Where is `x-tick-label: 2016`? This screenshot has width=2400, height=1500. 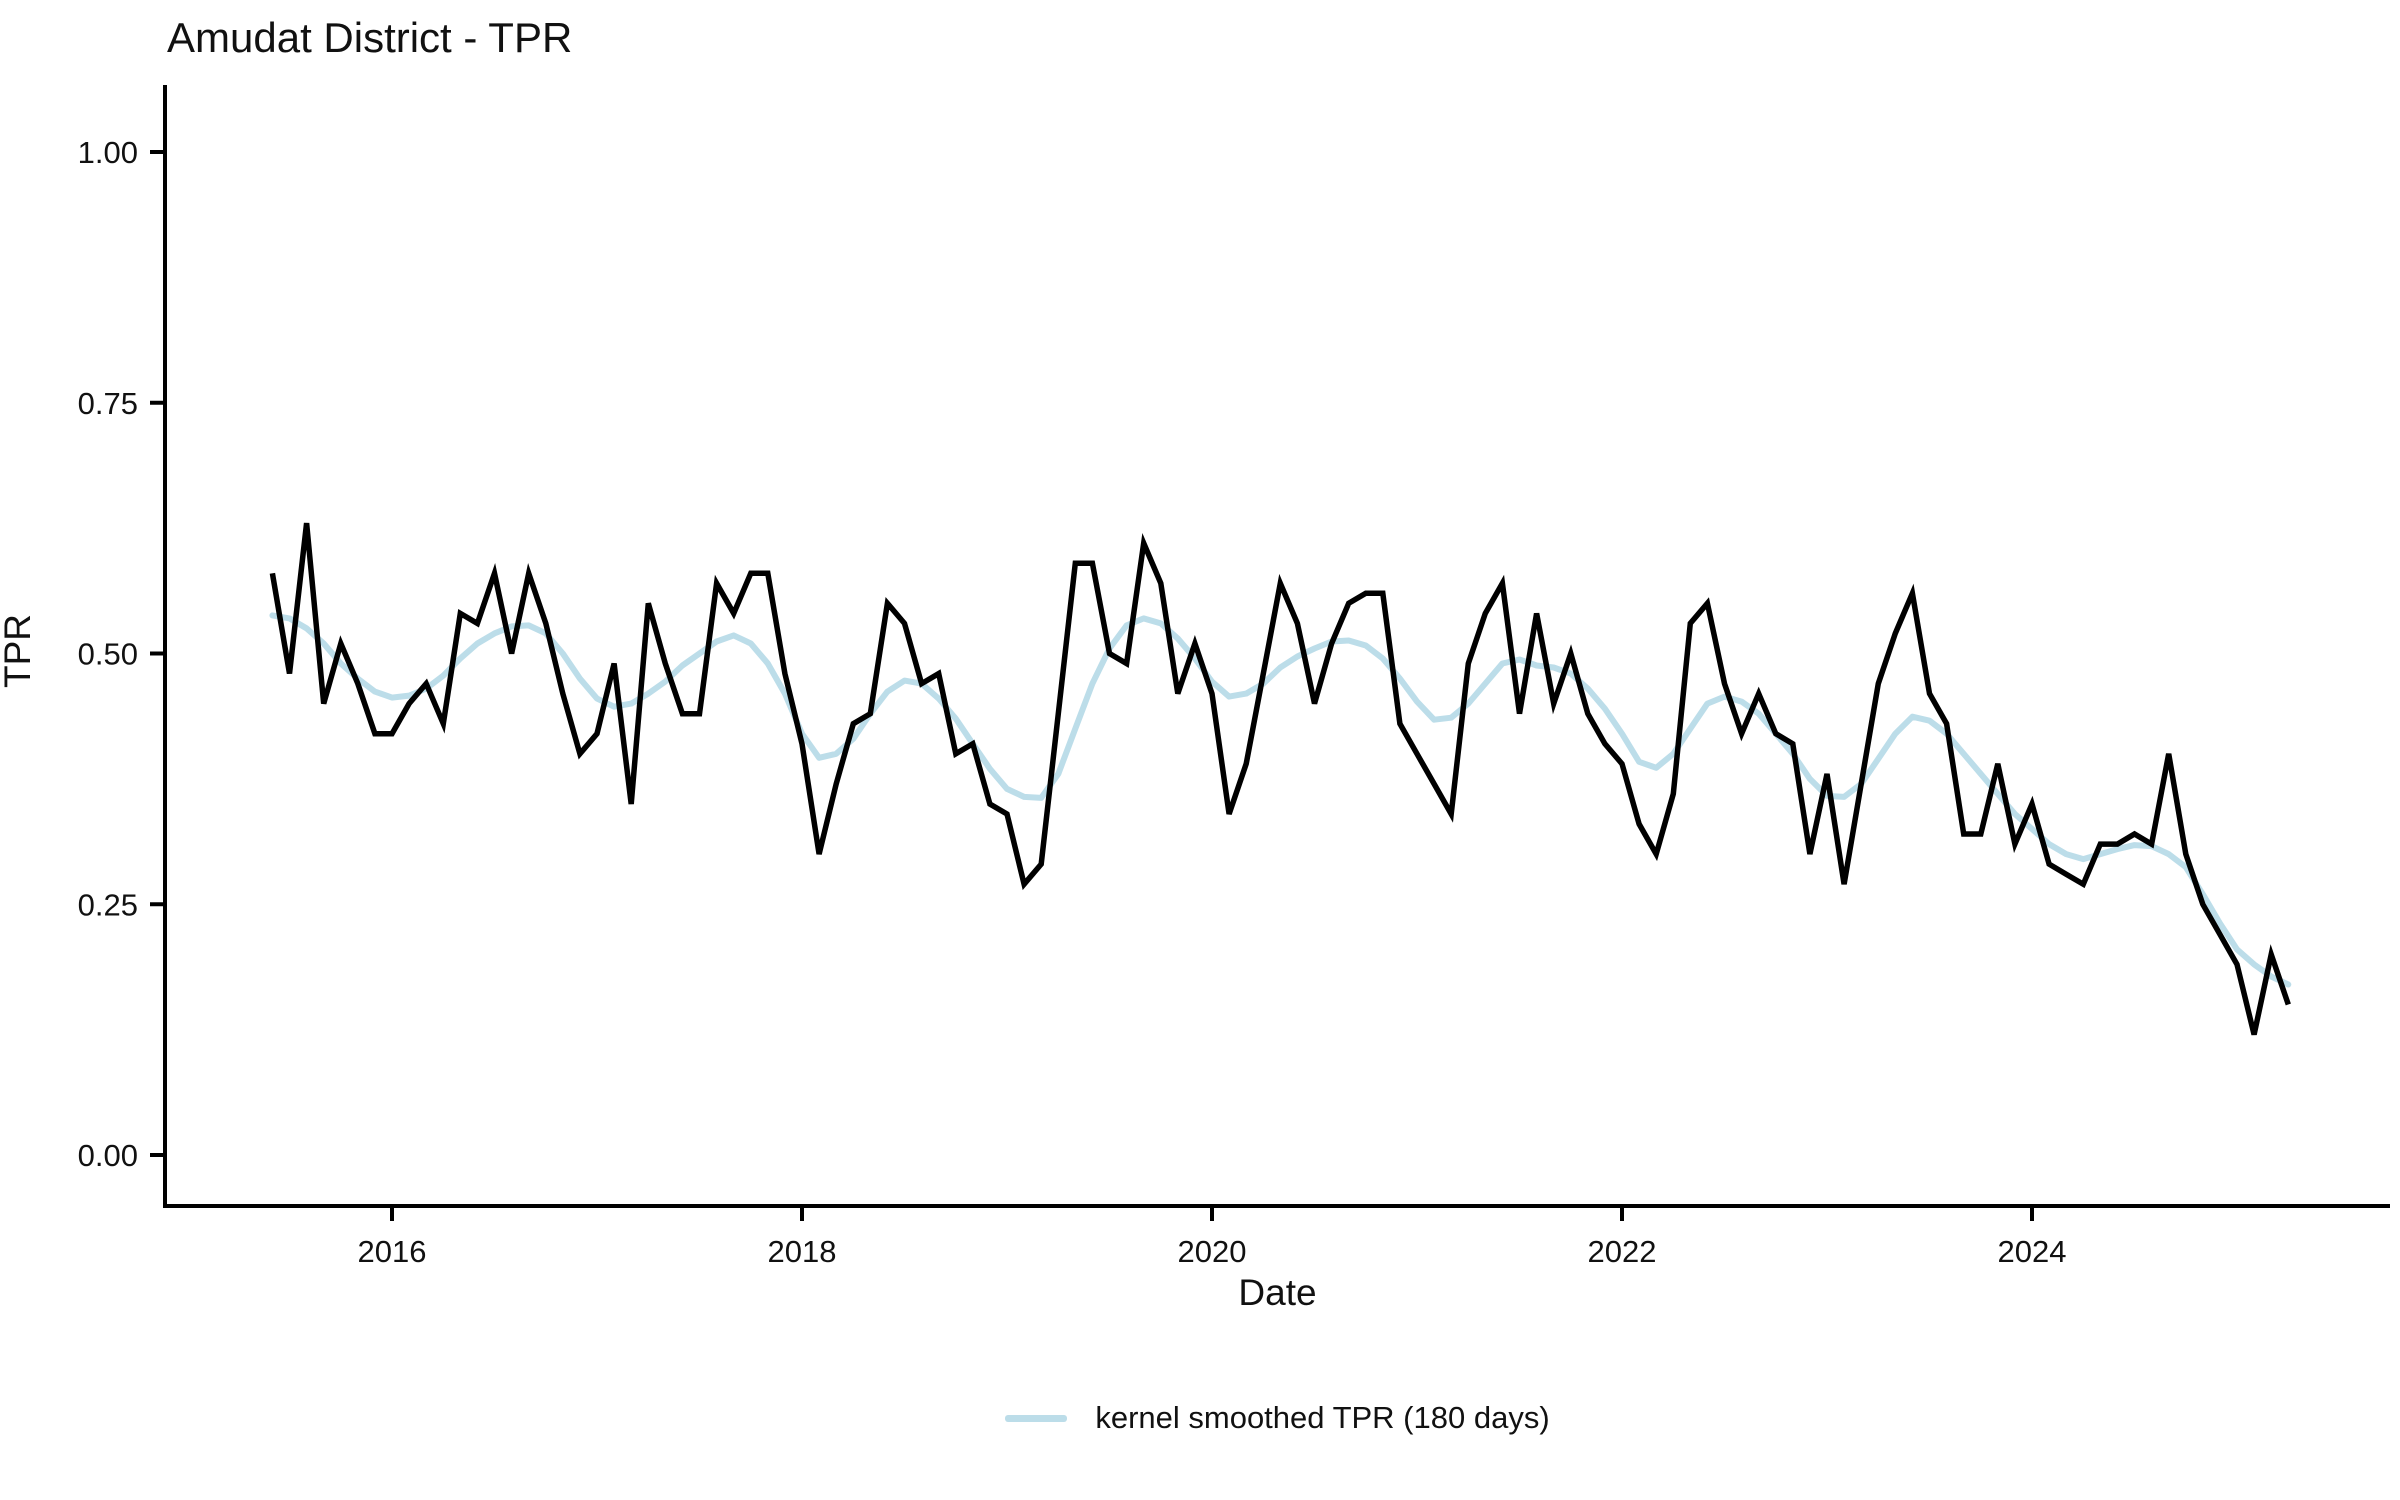 x-tick-label: 2016 is located at coordinates (392, 1251).